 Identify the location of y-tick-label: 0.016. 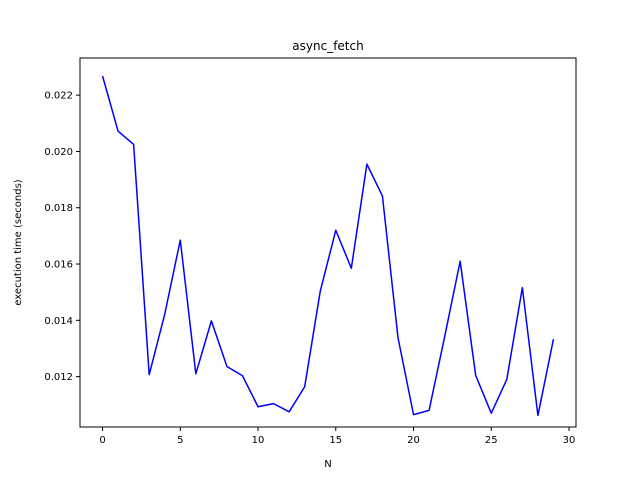
(58, 265).